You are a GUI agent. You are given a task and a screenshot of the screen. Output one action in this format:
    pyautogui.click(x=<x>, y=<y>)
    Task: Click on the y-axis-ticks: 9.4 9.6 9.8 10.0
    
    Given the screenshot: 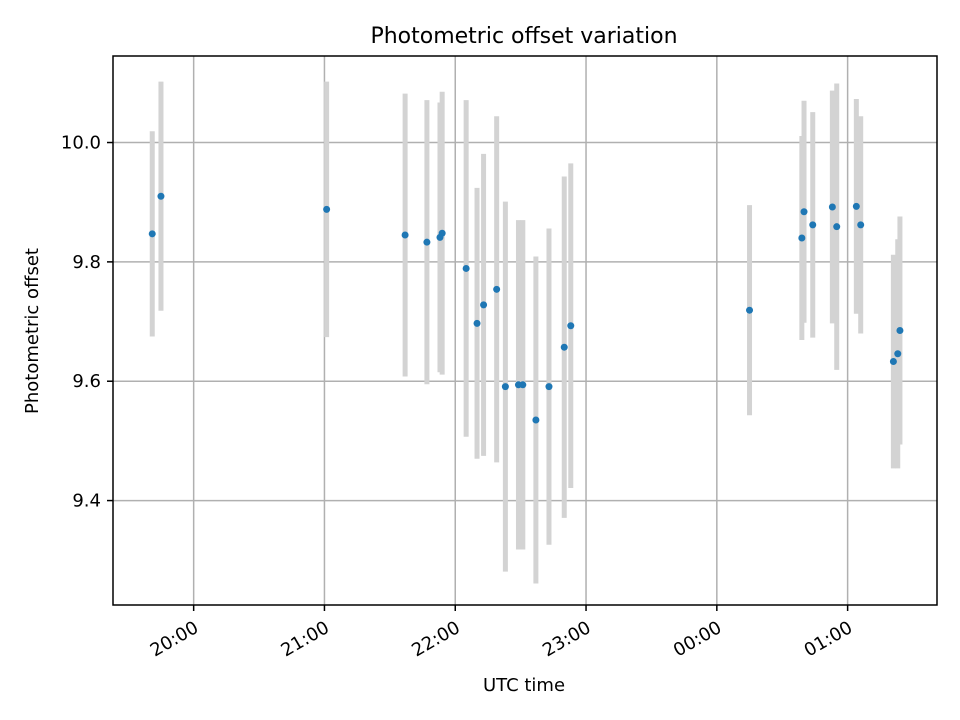 What is the action you would take?
    pyautogui.click(x=87, y=322)
    